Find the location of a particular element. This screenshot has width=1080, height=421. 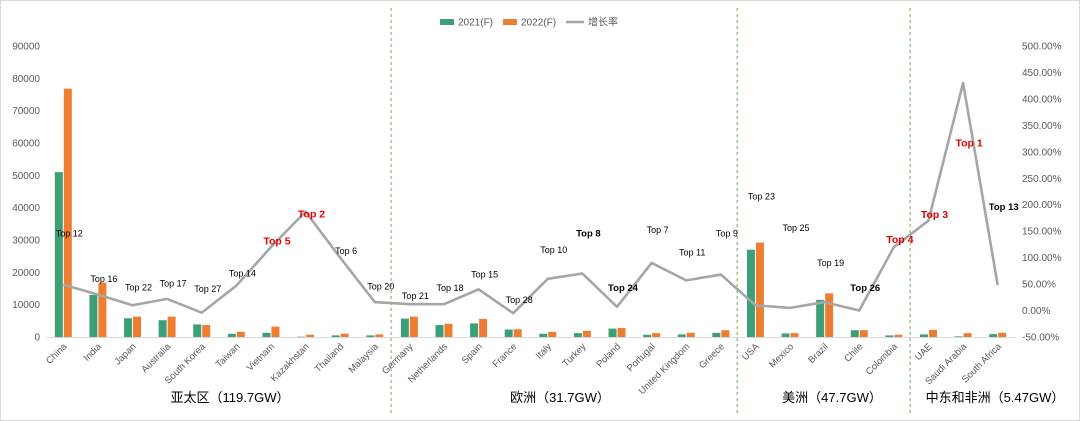

y-right-tick-label: 500.00% is located at coordinates (1042, 47).